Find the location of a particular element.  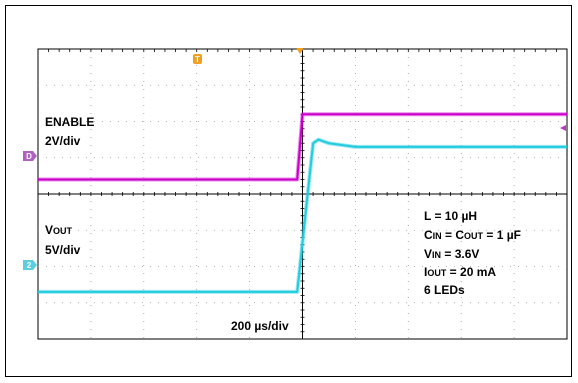

annotation-leds: 6 LEDs is located at coordinates (444, 290).